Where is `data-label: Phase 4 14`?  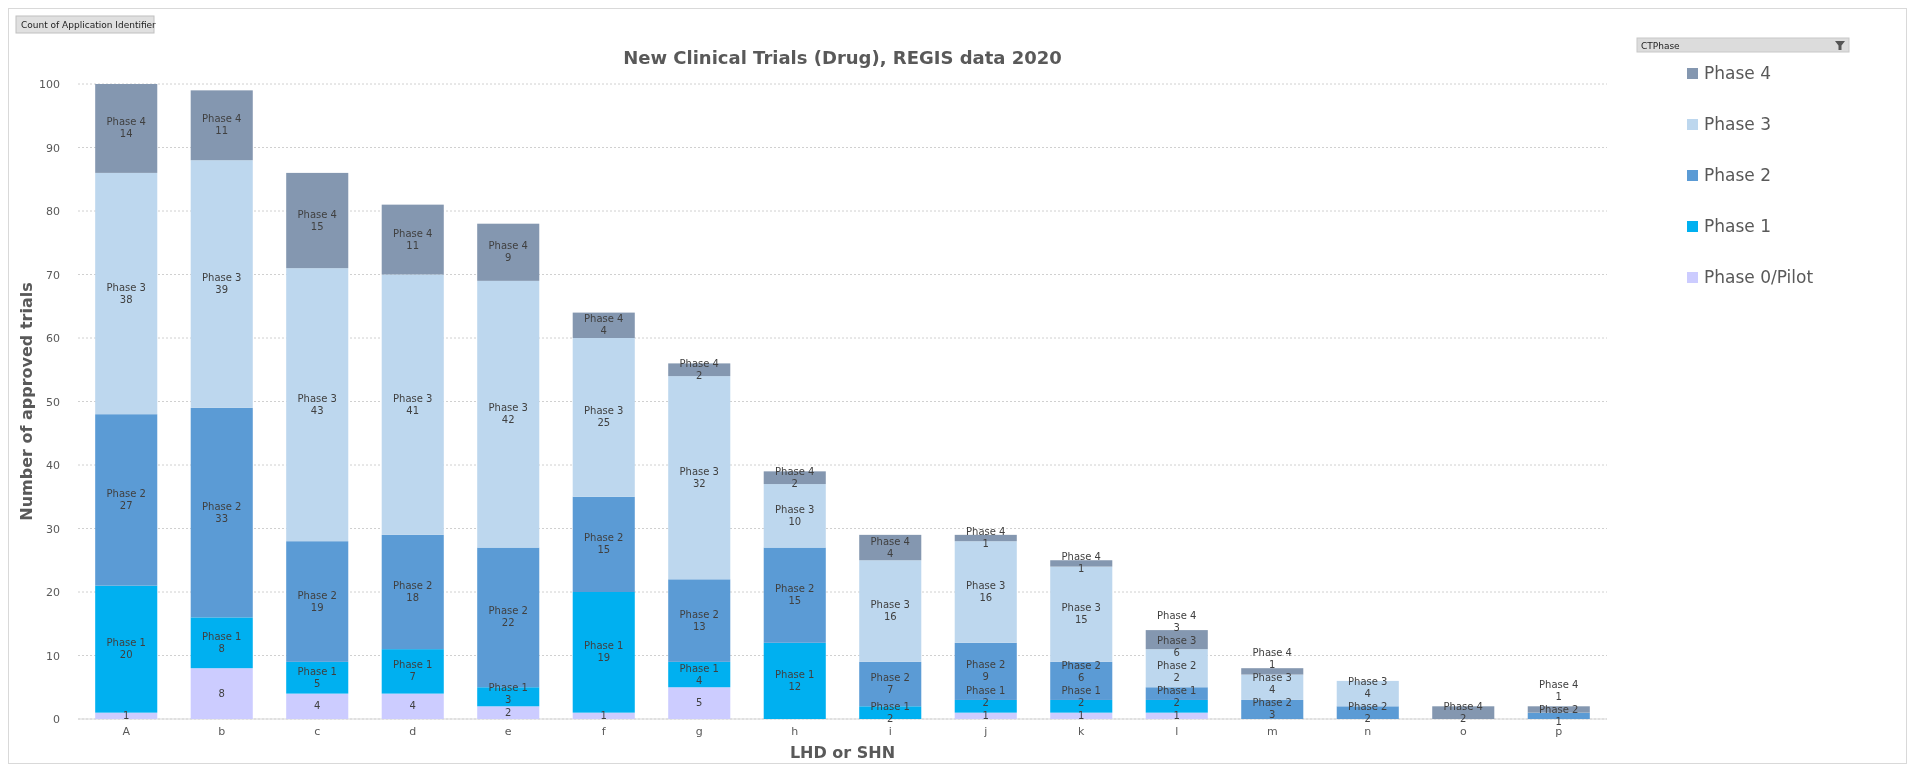 data-label: Phase 4 14 is located at coordinates (126, 128).